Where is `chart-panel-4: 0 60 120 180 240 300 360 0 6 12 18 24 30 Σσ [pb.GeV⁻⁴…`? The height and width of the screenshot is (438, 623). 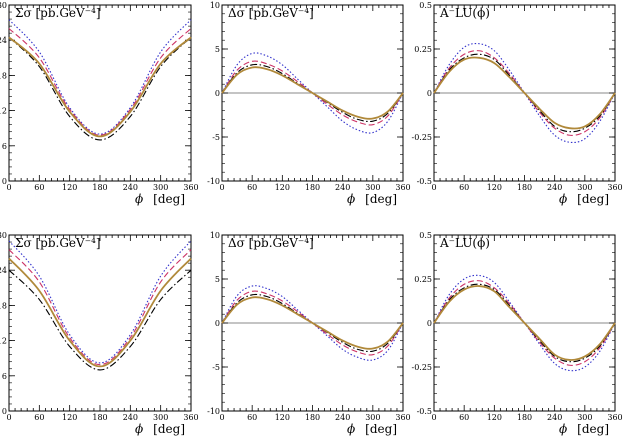
chart-panel-4: 0 60 120 180 240 300 360 0 6 12 18 24 30 Σσ [pb.GeV⁻⁴… is located at coordinates (99, 333).